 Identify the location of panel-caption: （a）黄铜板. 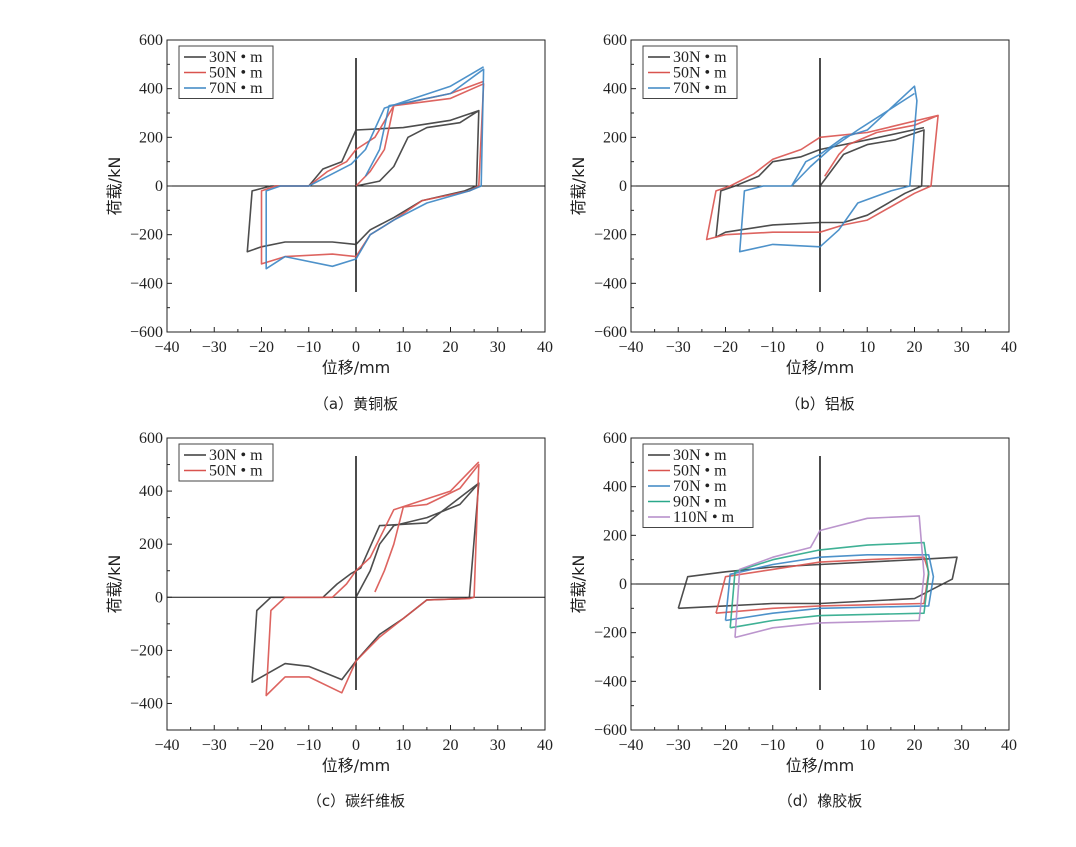
(356, 404).